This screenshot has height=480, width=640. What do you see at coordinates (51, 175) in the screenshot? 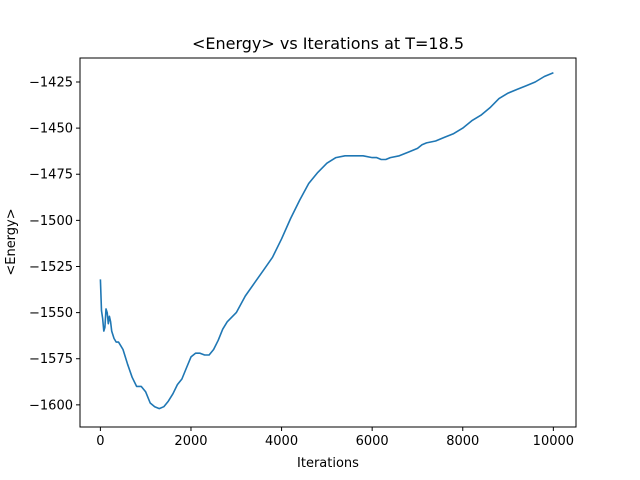
I see `y-tick-label: −1475` at bounding box center [51, 175].